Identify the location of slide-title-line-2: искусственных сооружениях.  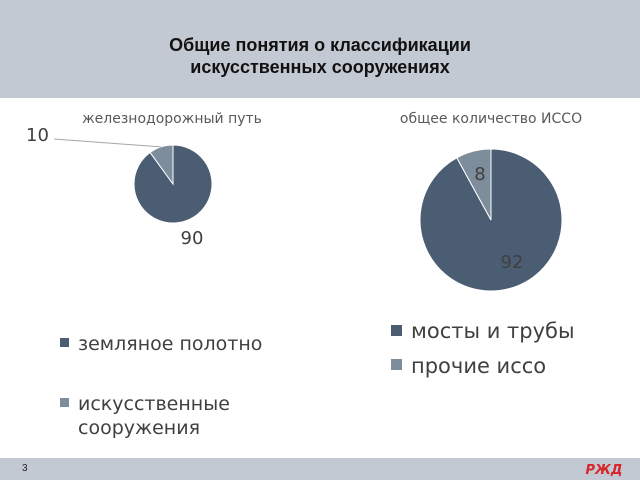
(320, 67).